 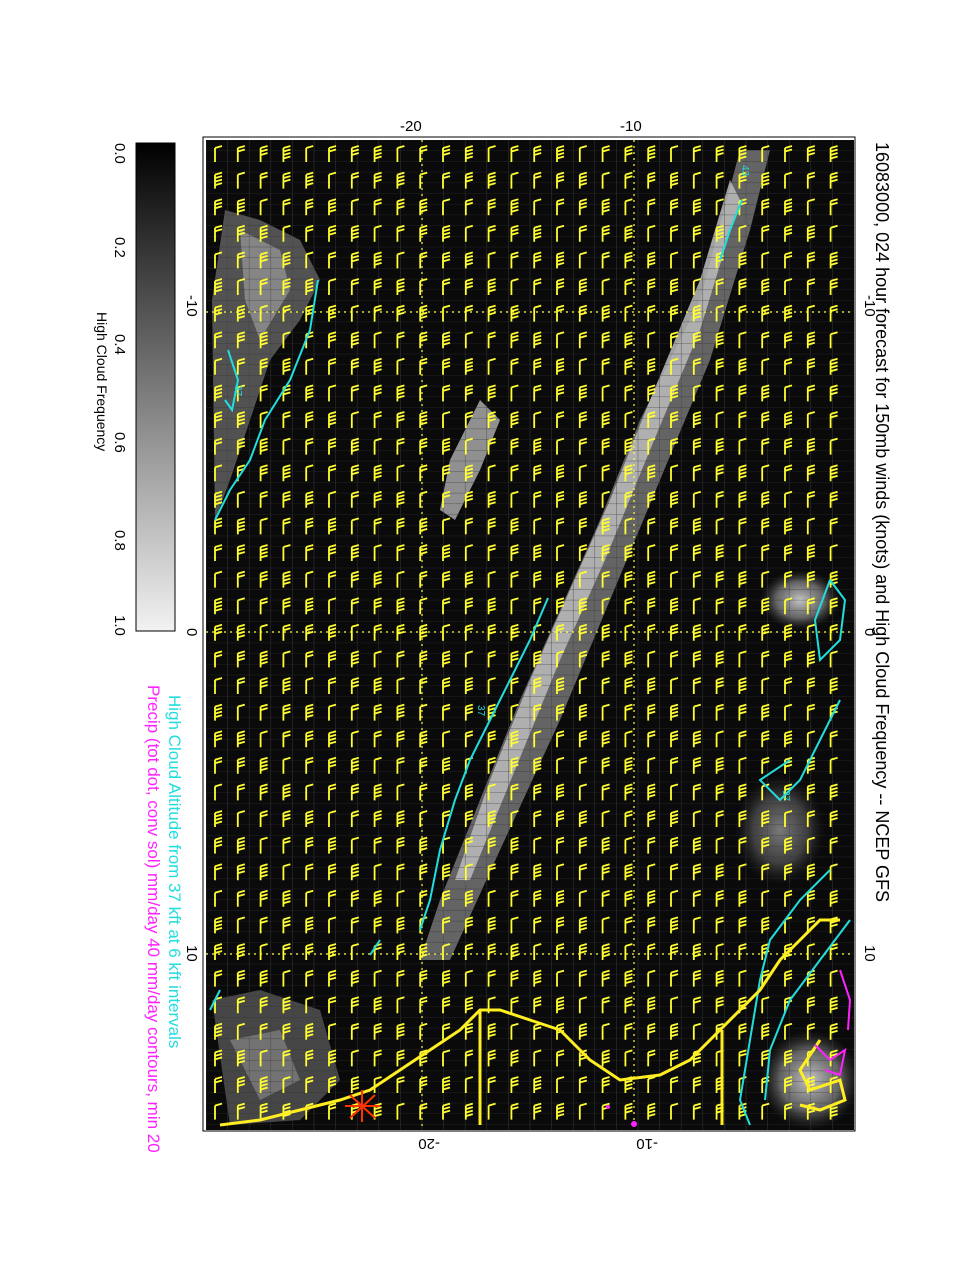 What do you see at coordinates (155, 387) in the screenshot?
I see `colorbar-gradient` at bounding box center [155, 387].